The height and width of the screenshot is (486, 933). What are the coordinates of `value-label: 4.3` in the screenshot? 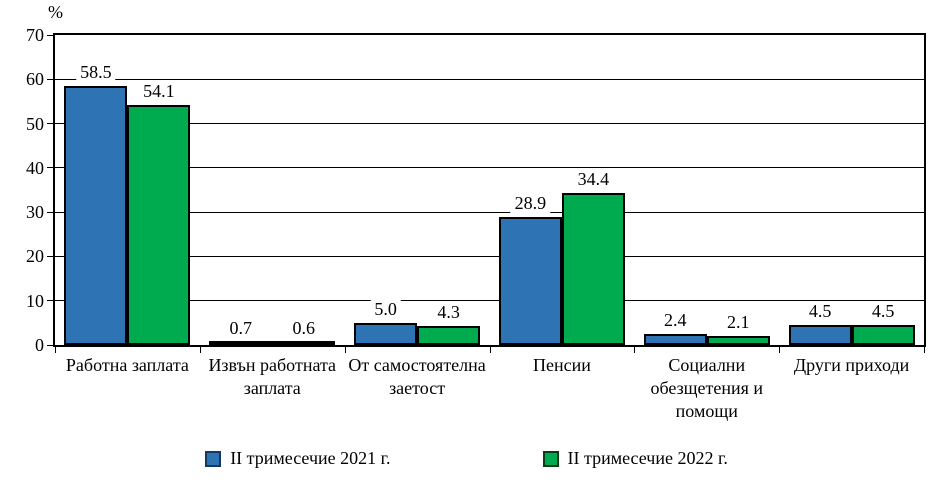 It's located at (448, 311).